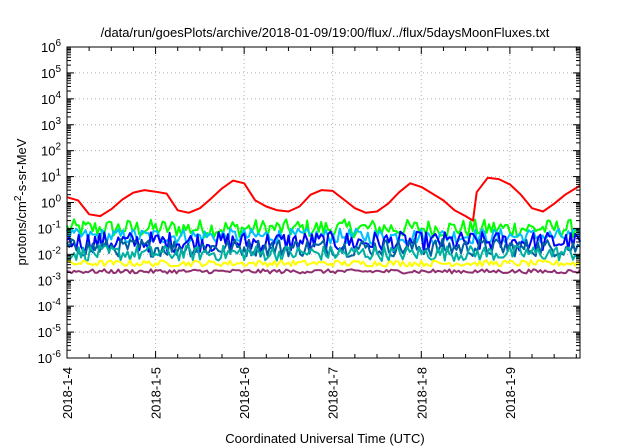 This screenshot has width=640, height=448. I want to click on y-tick-label: 10⁰, so click(51, 202).